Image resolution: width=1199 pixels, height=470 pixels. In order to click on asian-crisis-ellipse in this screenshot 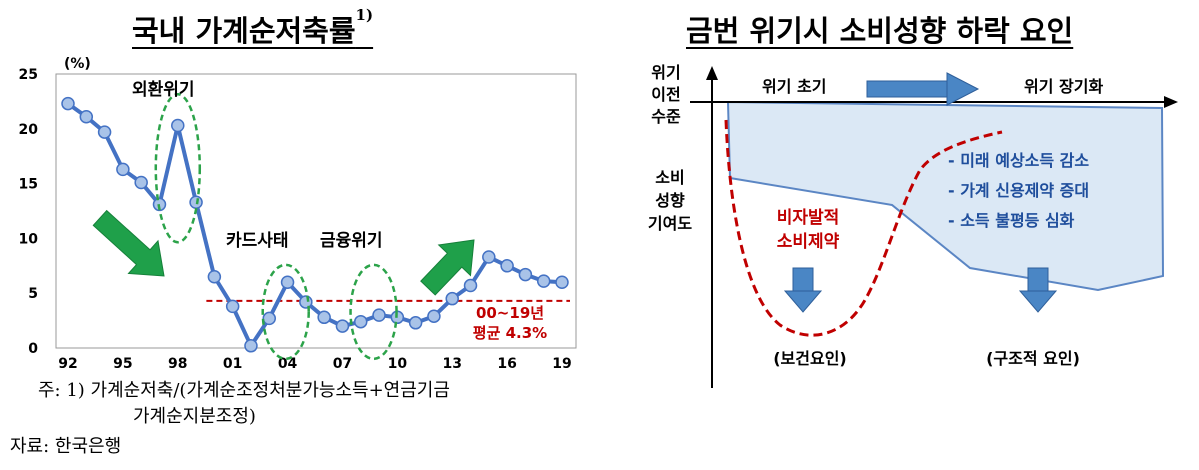, I will do `click(178, 168)`.